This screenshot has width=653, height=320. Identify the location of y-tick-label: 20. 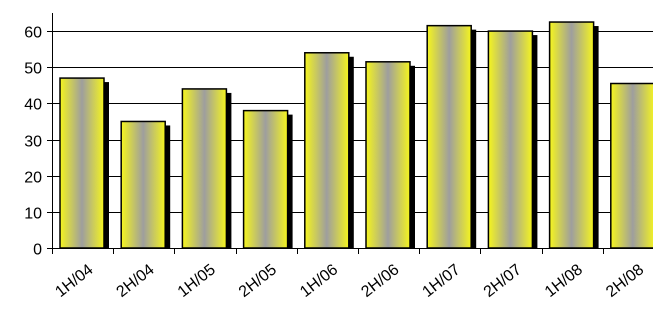
(33, 178).